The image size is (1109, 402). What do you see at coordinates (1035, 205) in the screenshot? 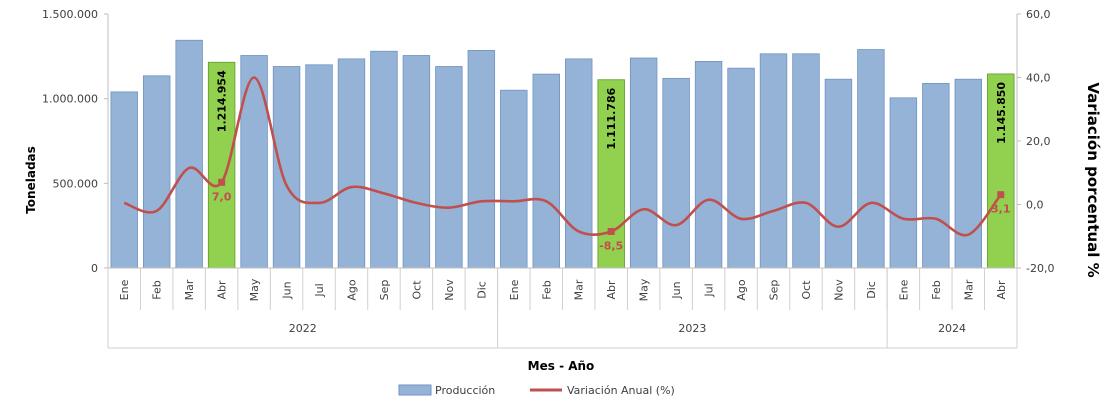
I see `y2-tick-label: 0,0` at bounding box center [1035, 205].